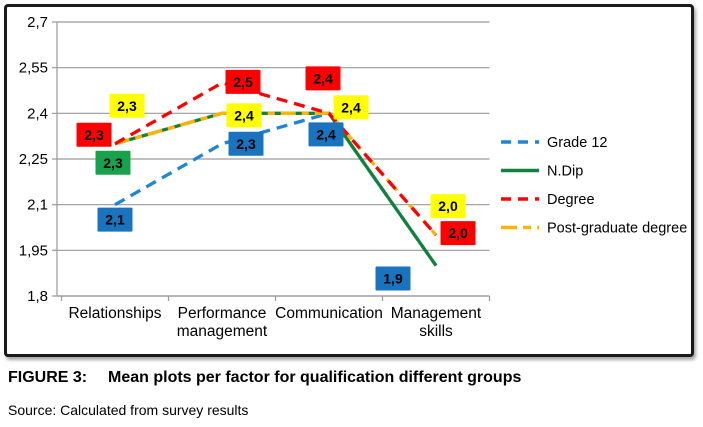  What do you see at coordinates (33, 250) in the screenshot?
I see `y-tick-label: 1,95` at bounding box center [33, 250].